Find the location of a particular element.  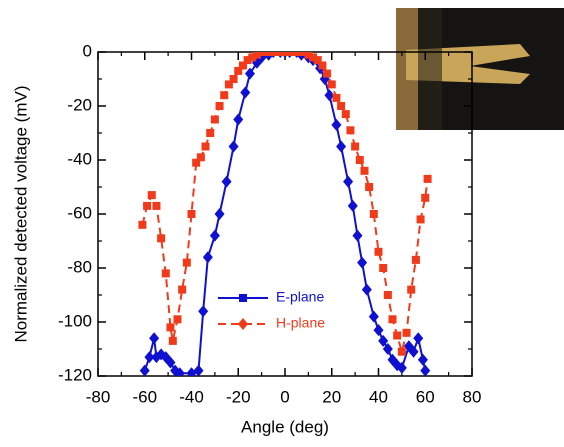

x-tick-label: 0 is located at coordinates (284, 396).